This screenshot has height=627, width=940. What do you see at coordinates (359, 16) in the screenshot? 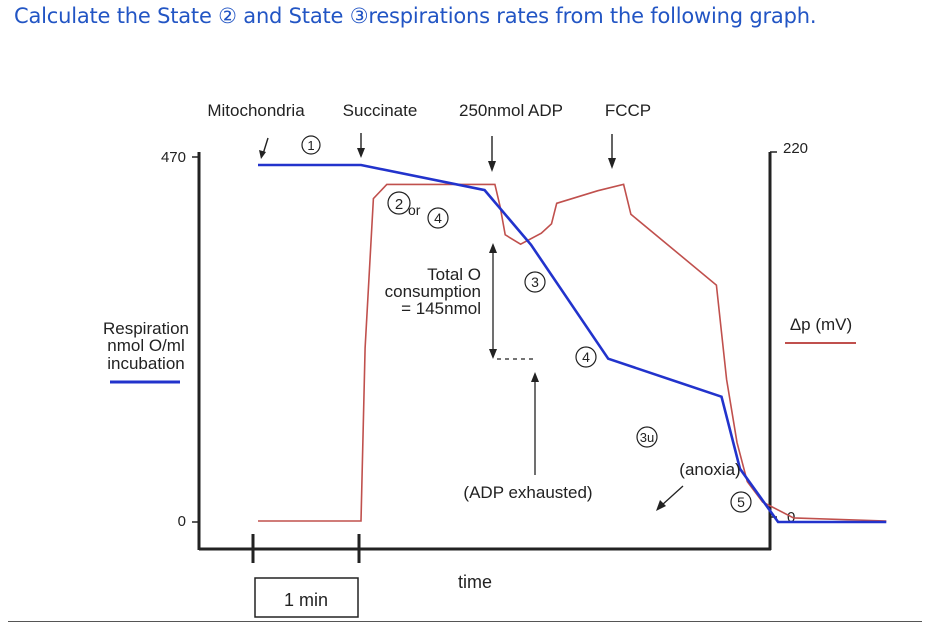
I see `state-3-symbol: ③` at bounding box center [359, 16].